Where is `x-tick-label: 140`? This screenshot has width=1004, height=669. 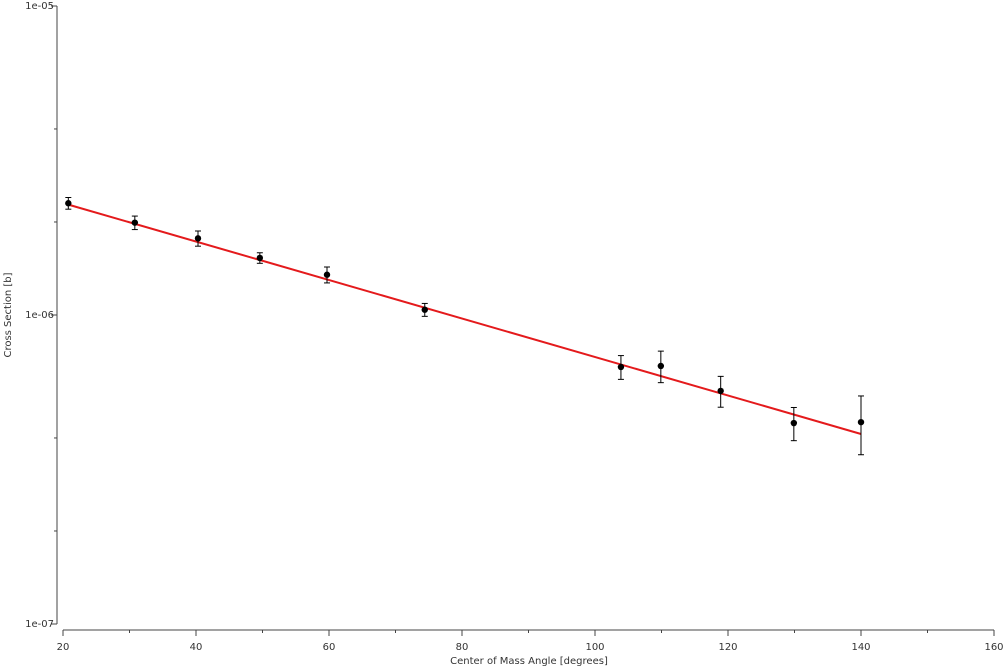 x-tick-label: 140 is located at coordinates (860, 647).